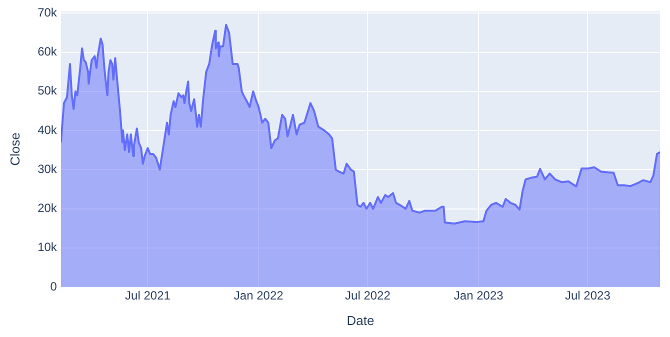 This screenshot has width=670, height=337. I want to click on y-tick-label: 40k, so click(48, 129).